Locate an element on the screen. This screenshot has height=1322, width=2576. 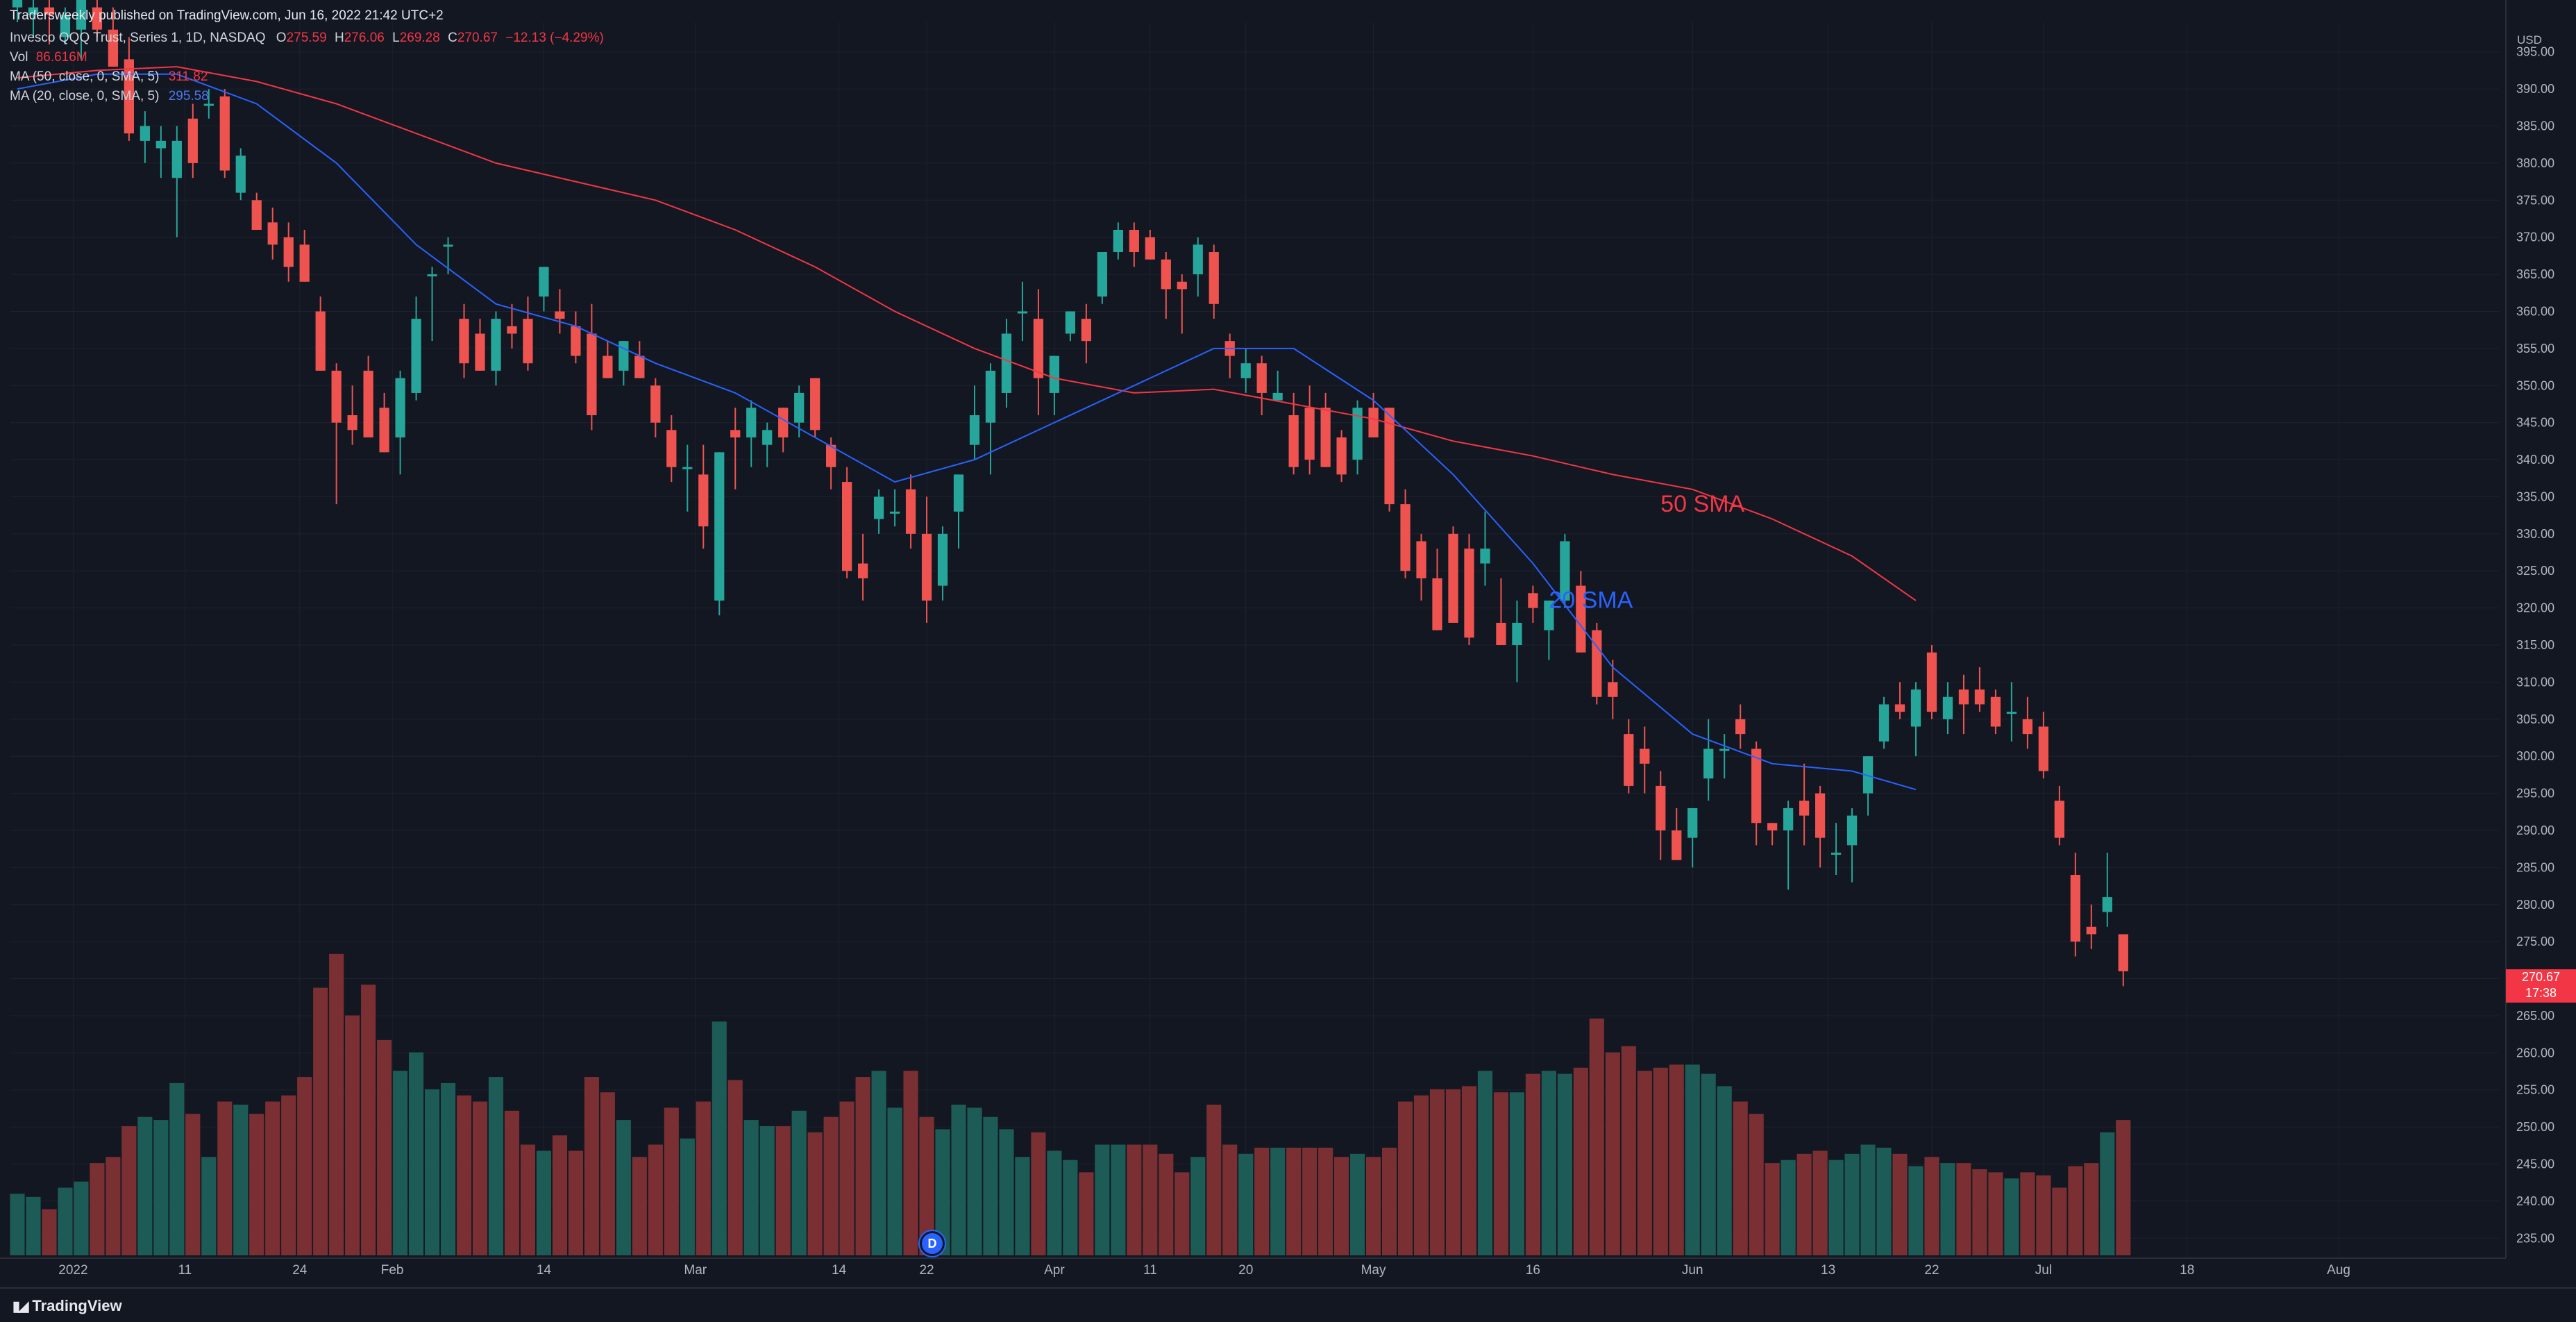
ma20-legend: MA (20, close, 0, SMA, 5) 295.58 is located at coordinates (109, 97).